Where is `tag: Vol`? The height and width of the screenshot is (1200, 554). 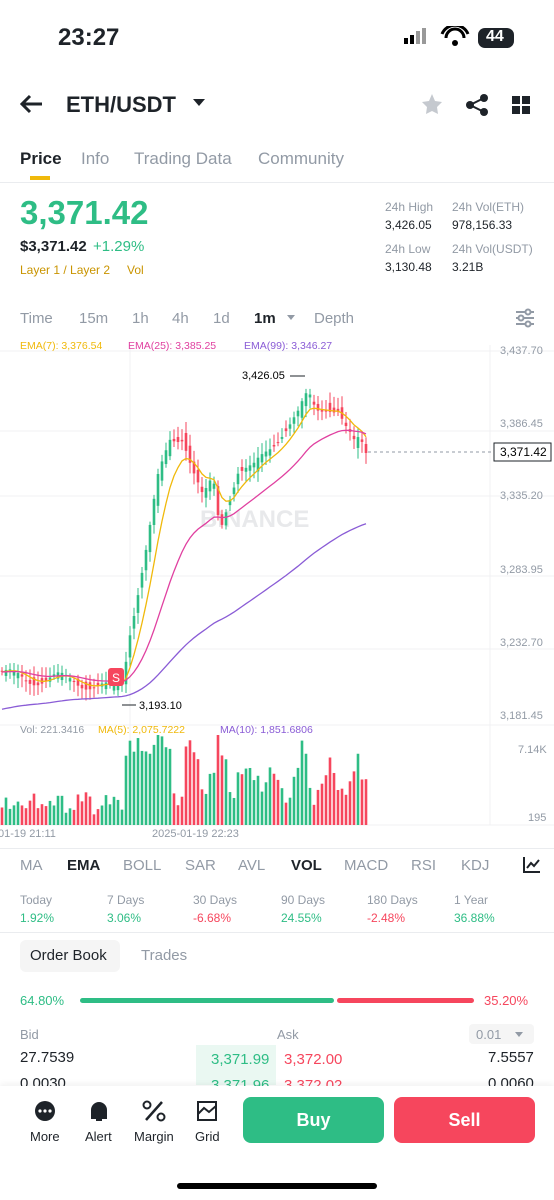 tag: Vol is located at coordinates (135, 270).